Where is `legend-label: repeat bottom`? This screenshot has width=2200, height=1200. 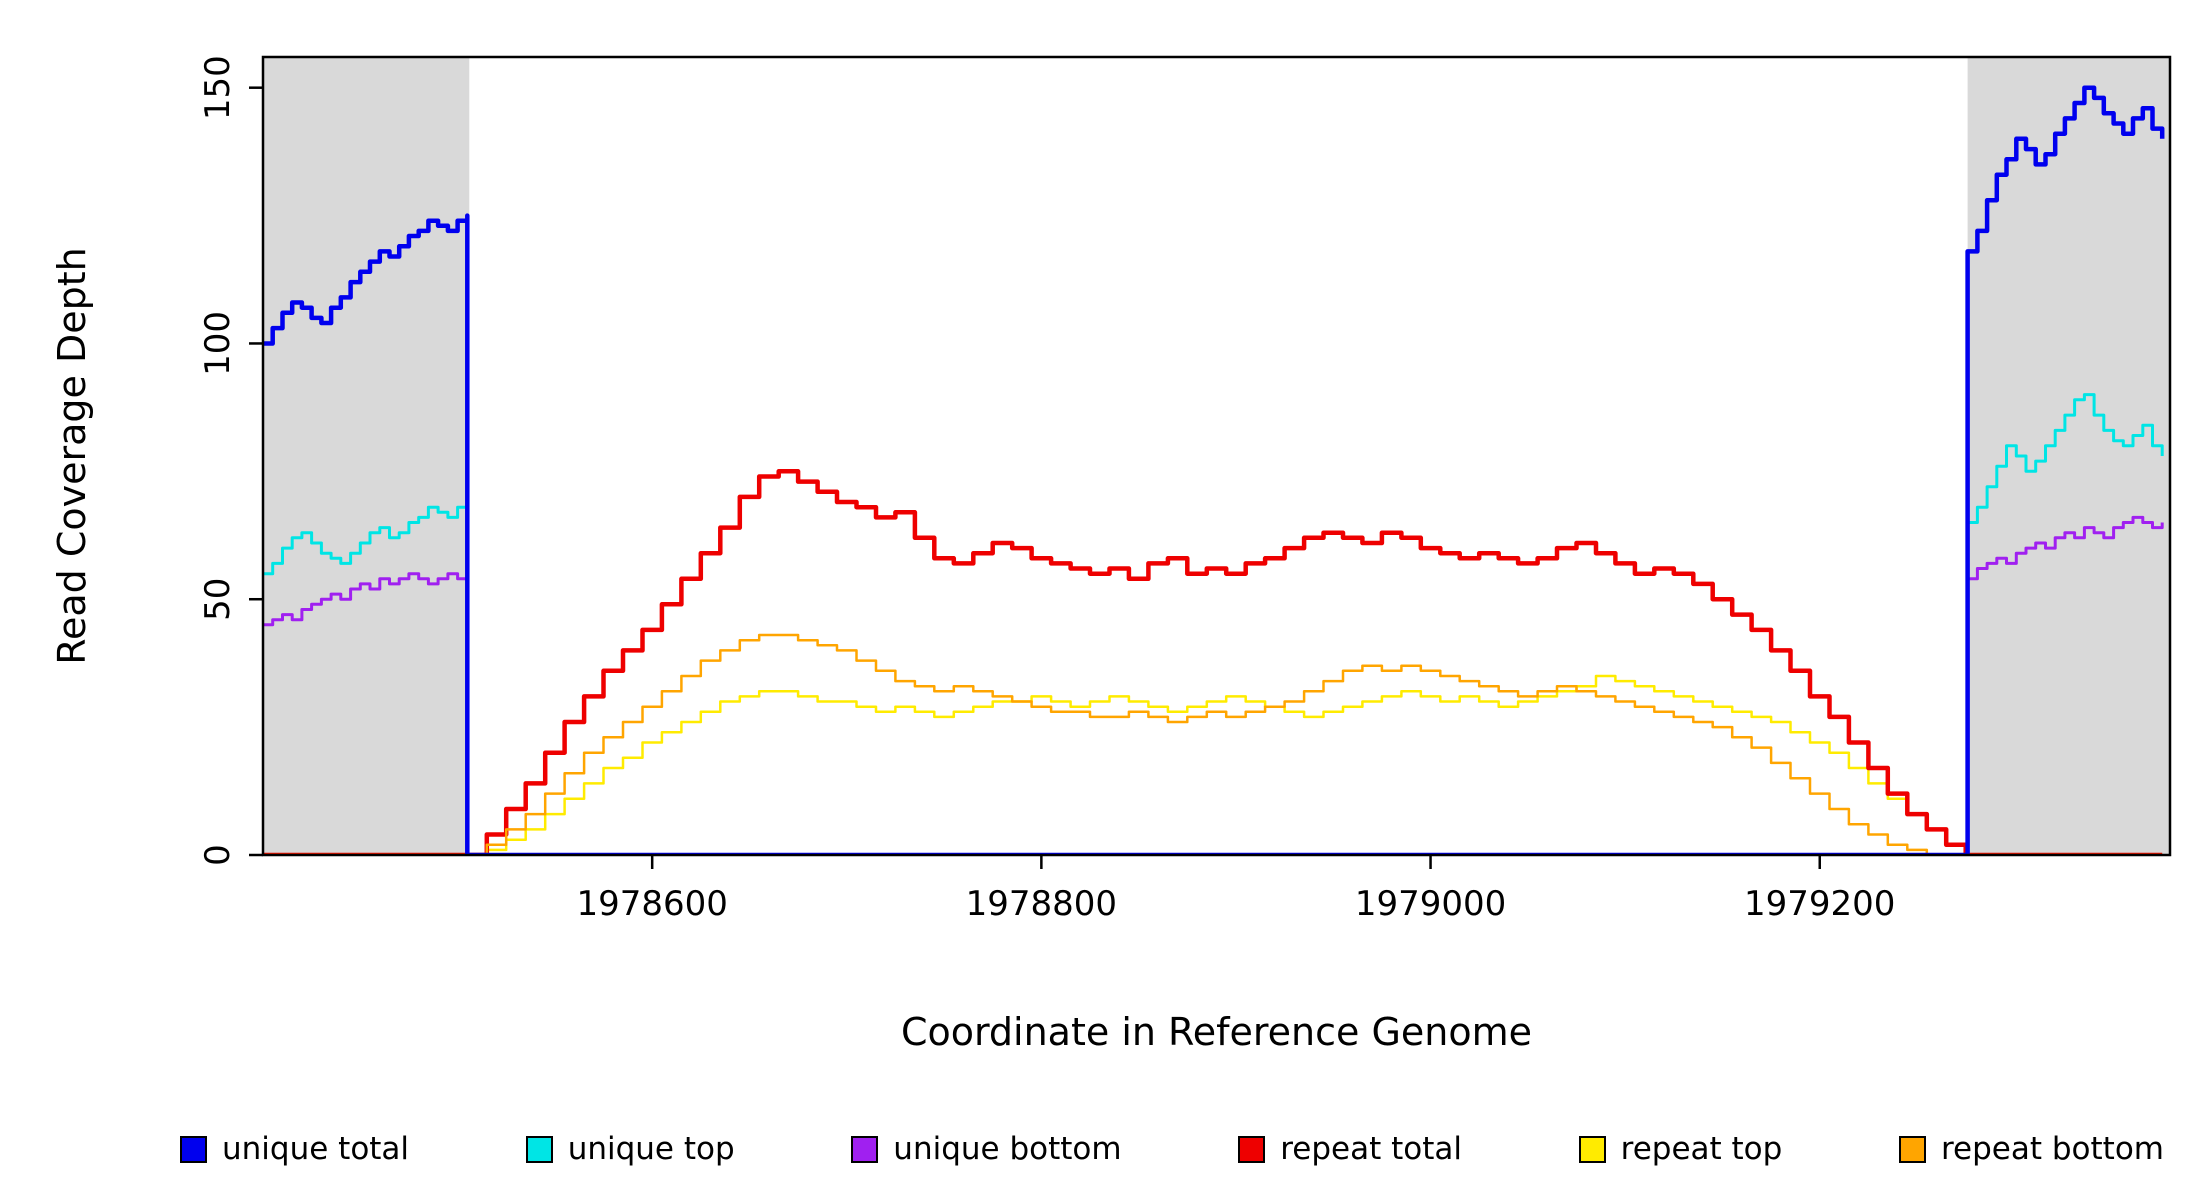 legend-label: repeat bottom is located at coordinates (2052, 1149).